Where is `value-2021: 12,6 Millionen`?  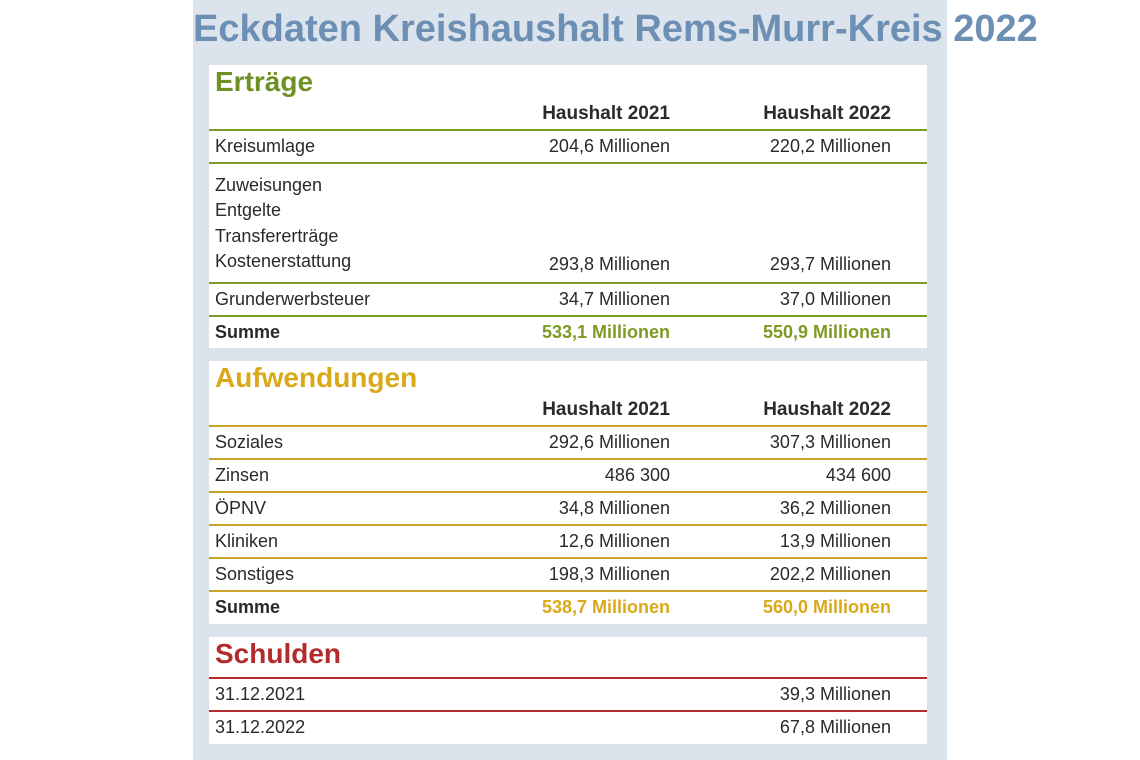 value-2021: 12,6 Millionen is located at coordinates (614, 541).